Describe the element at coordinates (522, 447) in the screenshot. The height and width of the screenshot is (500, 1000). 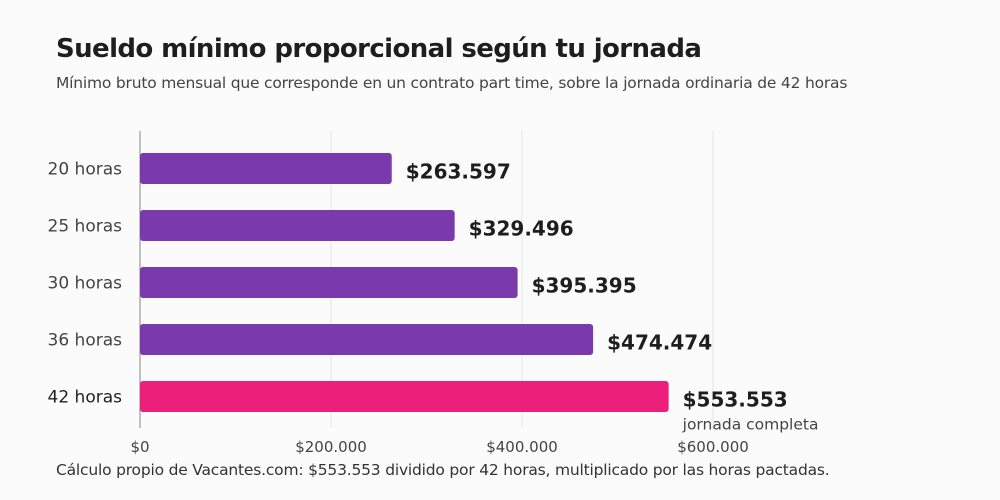
I see `x-tick-label: $400.000` at that location.